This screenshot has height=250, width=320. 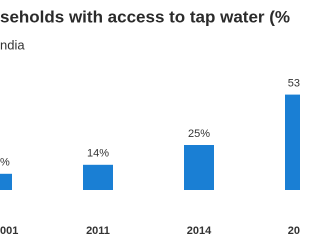 What do you see at coordinates (98, 231) in the screenshot?
I see `x-tick-label: 2011` at bounding box center [98, 231].